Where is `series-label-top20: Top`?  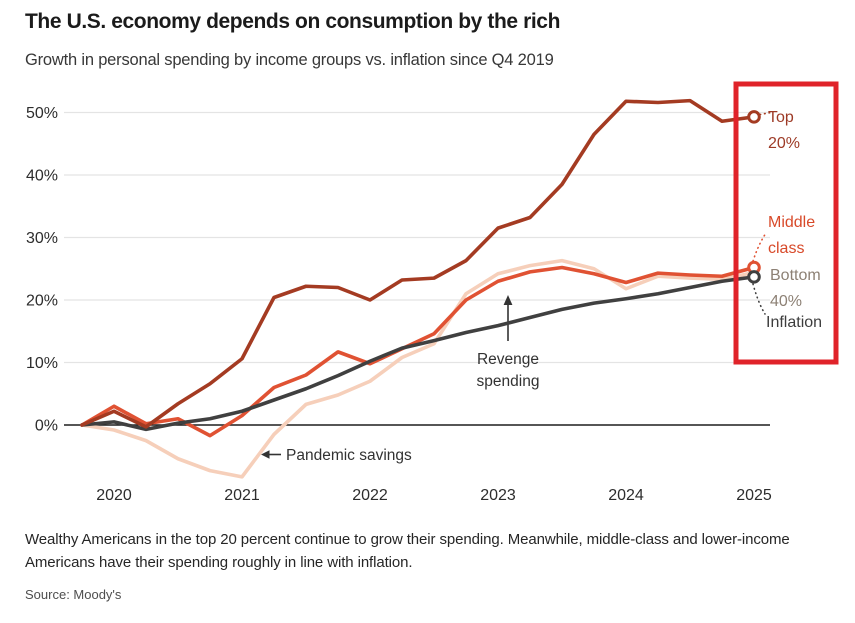
series-label-top20: Top is located at coordinates (781, 117).